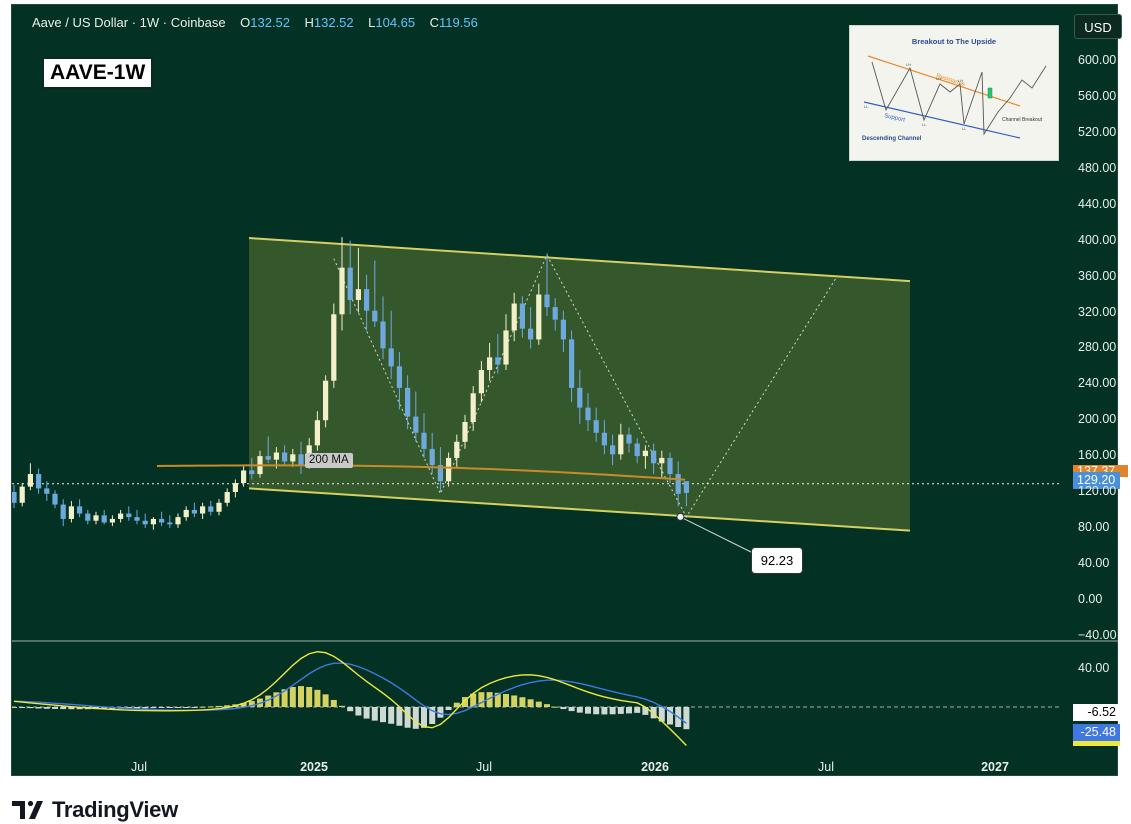  Describe the element at coordinates (717, 535) in the screenshot. I see `callout-connector` at that location.